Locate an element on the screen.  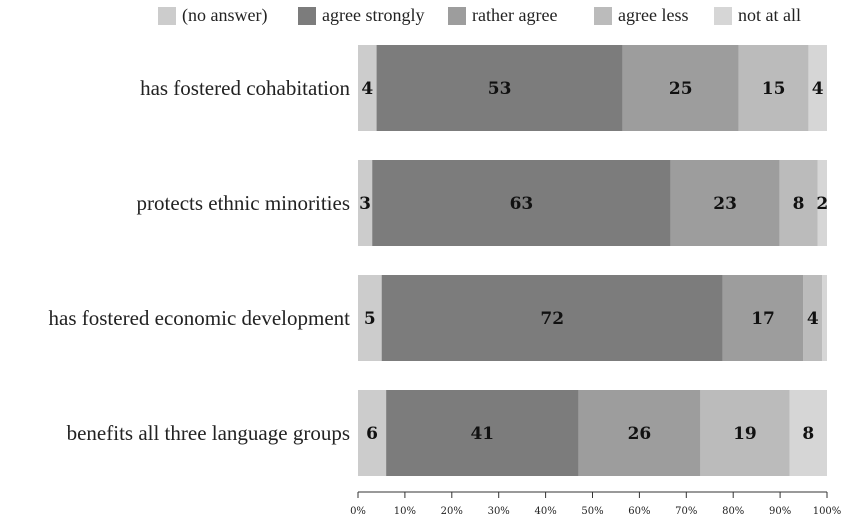
x-tick-label: 80% is located at coordinates (733, 511).